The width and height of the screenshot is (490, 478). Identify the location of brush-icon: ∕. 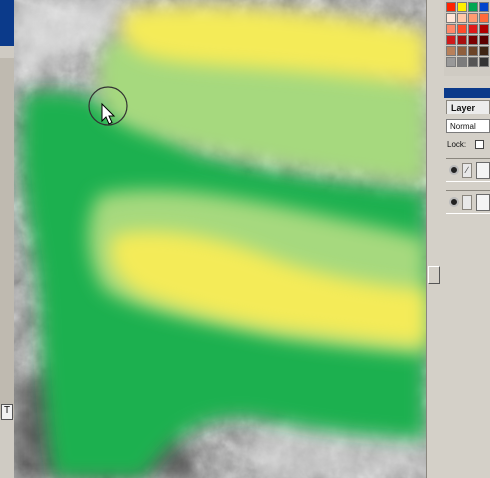
(467, 170).